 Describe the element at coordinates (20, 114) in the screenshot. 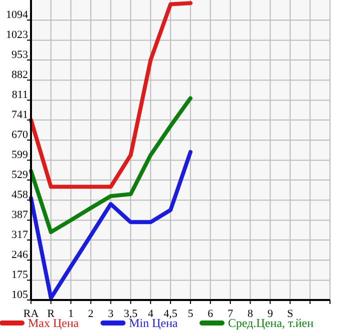

I see `y-tick-label: 741` at that location.